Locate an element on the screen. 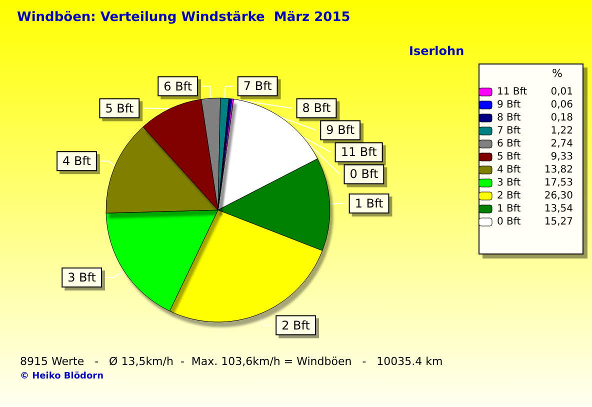 The width and height of the screenshot is (592, 407). legend-label: 6 Bft is located at coordinates (509, 144).